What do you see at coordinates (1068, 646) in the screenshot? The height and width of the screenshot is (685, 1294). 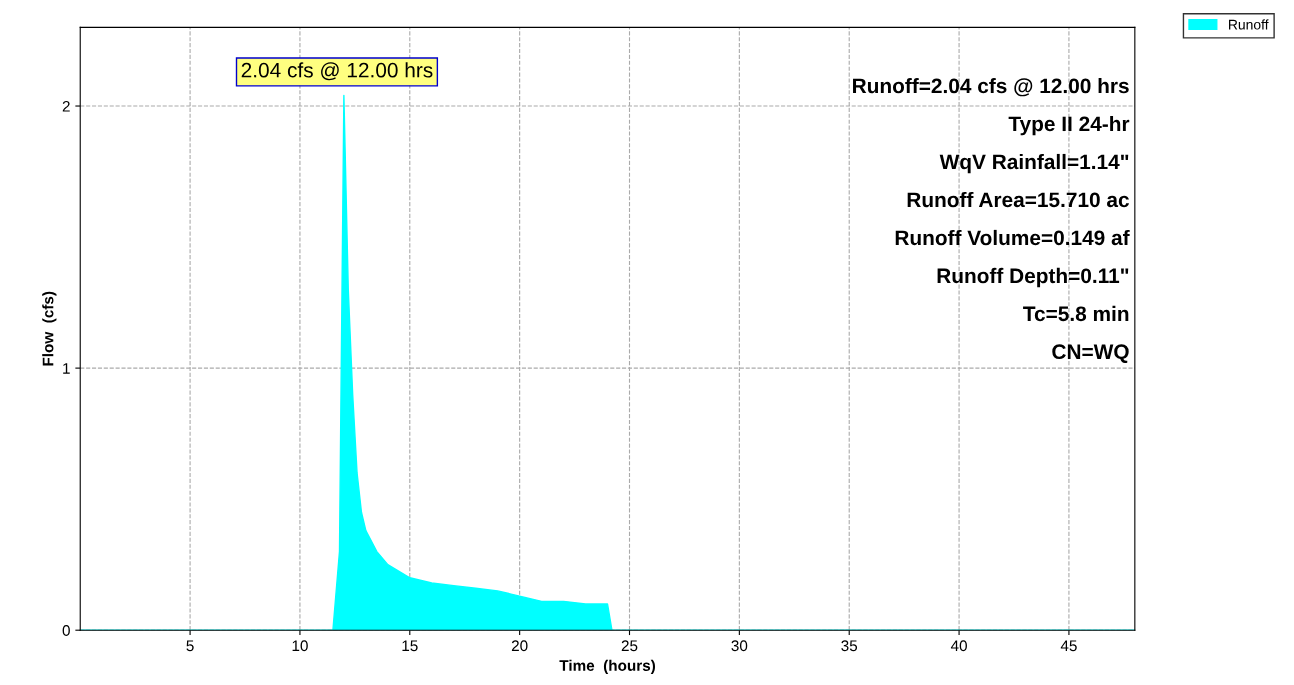 I see `x-tick-label: 45` at bounding box center [1068, 646].